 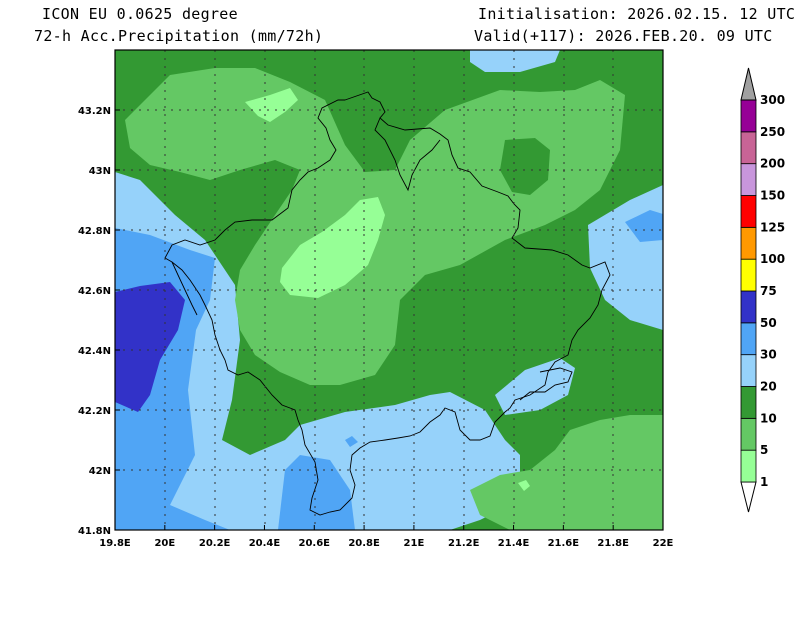 What do you see at coordinates (663, 543) in the screenshot?
I see `x-tick-label: 22E` at bounding box center [663, 543].